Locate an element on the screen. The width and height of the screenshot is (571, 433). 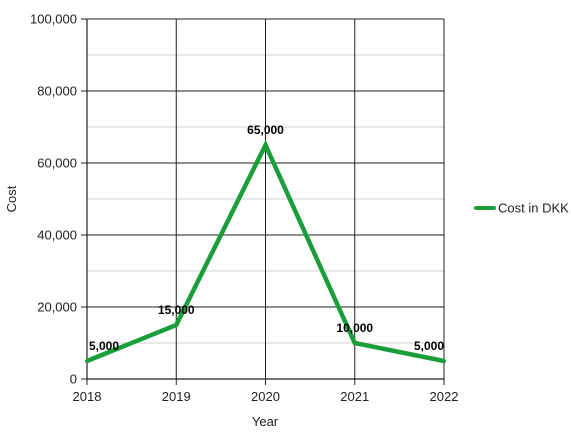
x-tick-label: 2022 is located at coordinates (444, 396).